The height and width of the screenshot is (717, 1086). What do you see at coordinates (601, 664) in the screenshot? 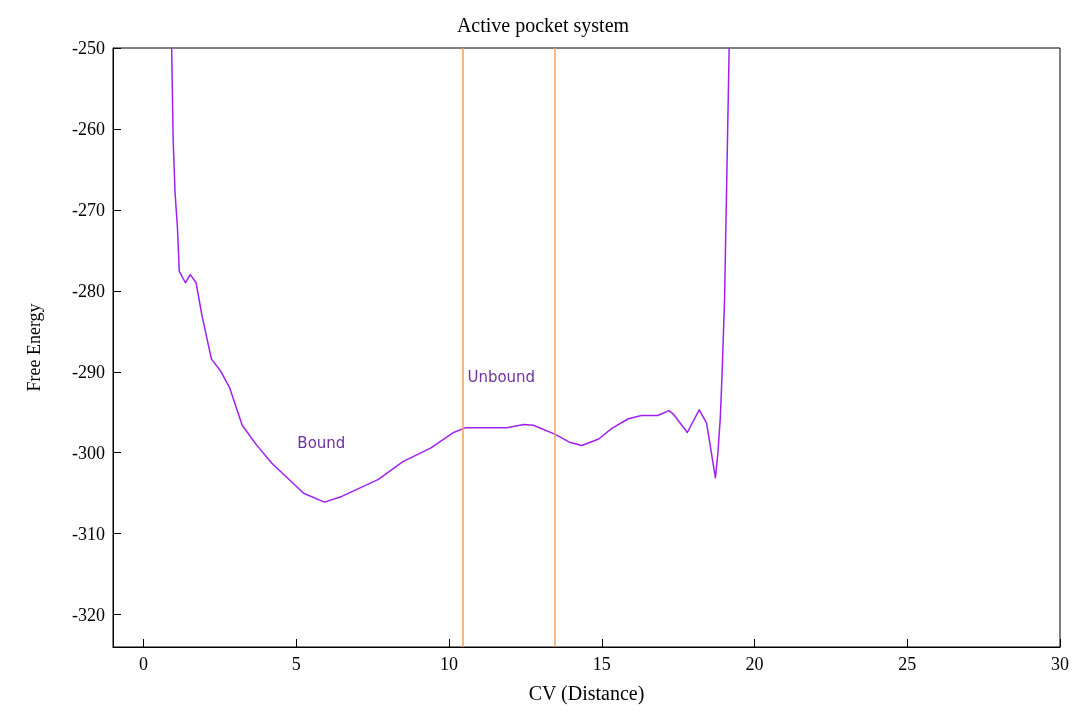
I see `x-tick-label: 15` at bounding box center [601, 664].